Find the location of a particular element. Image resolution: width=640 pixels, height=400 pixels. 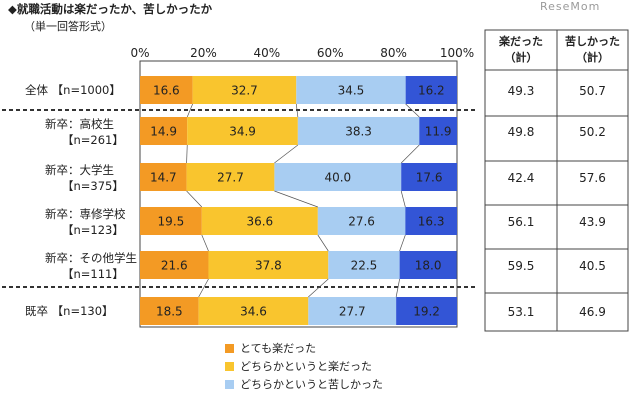

summary-value: 57.6 is located at coordinates (592, 178).